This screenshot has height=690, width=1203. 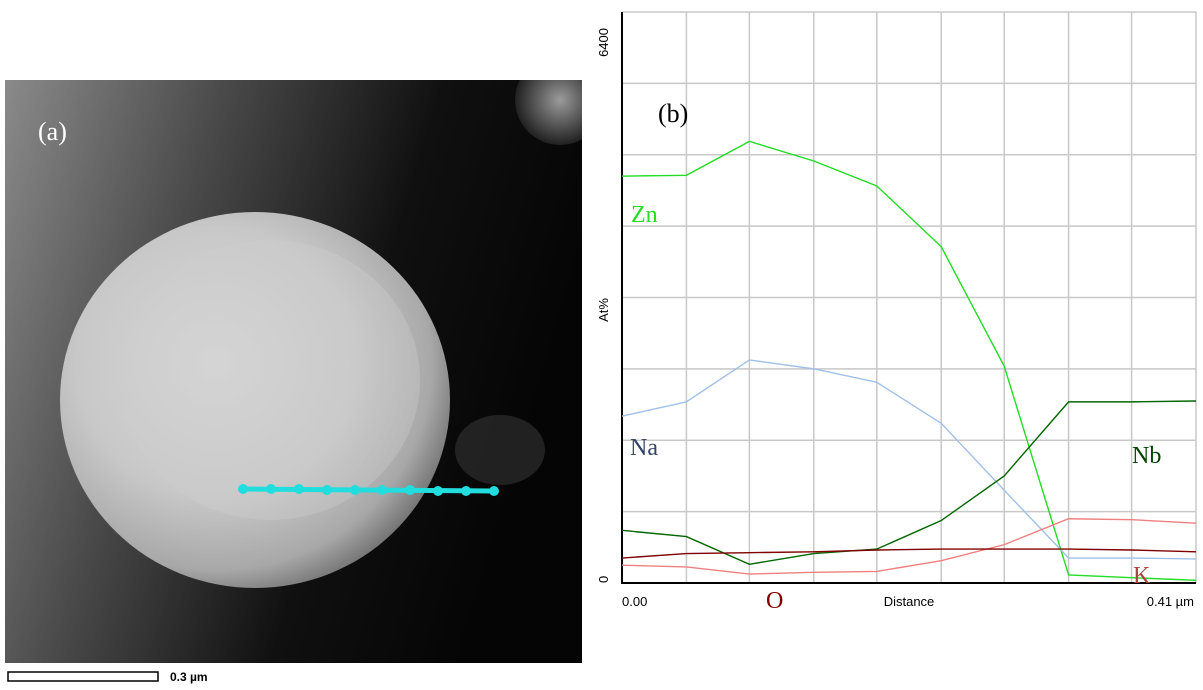 I want to click on panel-label: (a), so click(x=52, y=131).